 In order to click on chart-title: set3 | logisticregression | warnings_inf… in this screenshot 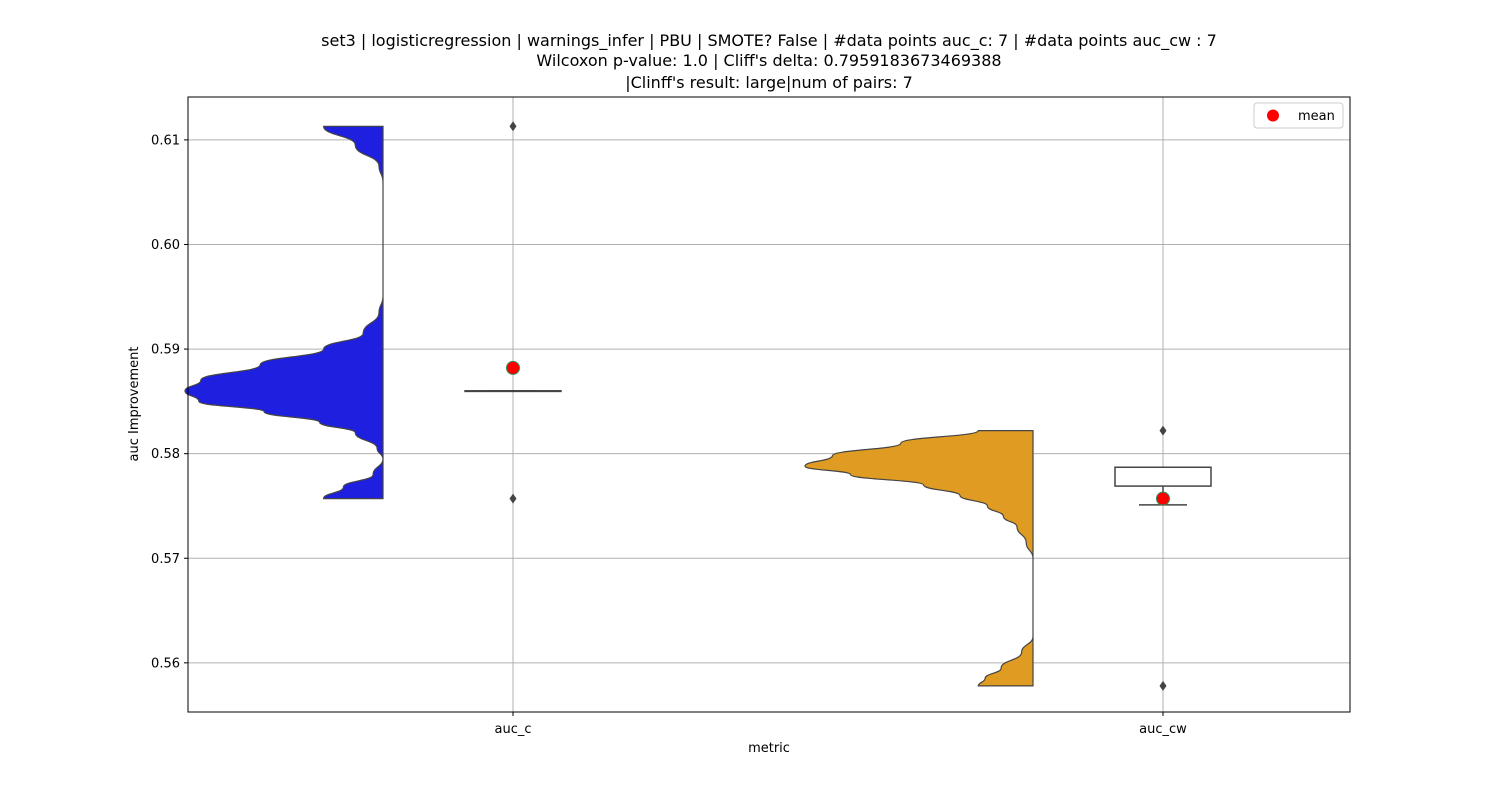, I will do `click(769, 61)`.